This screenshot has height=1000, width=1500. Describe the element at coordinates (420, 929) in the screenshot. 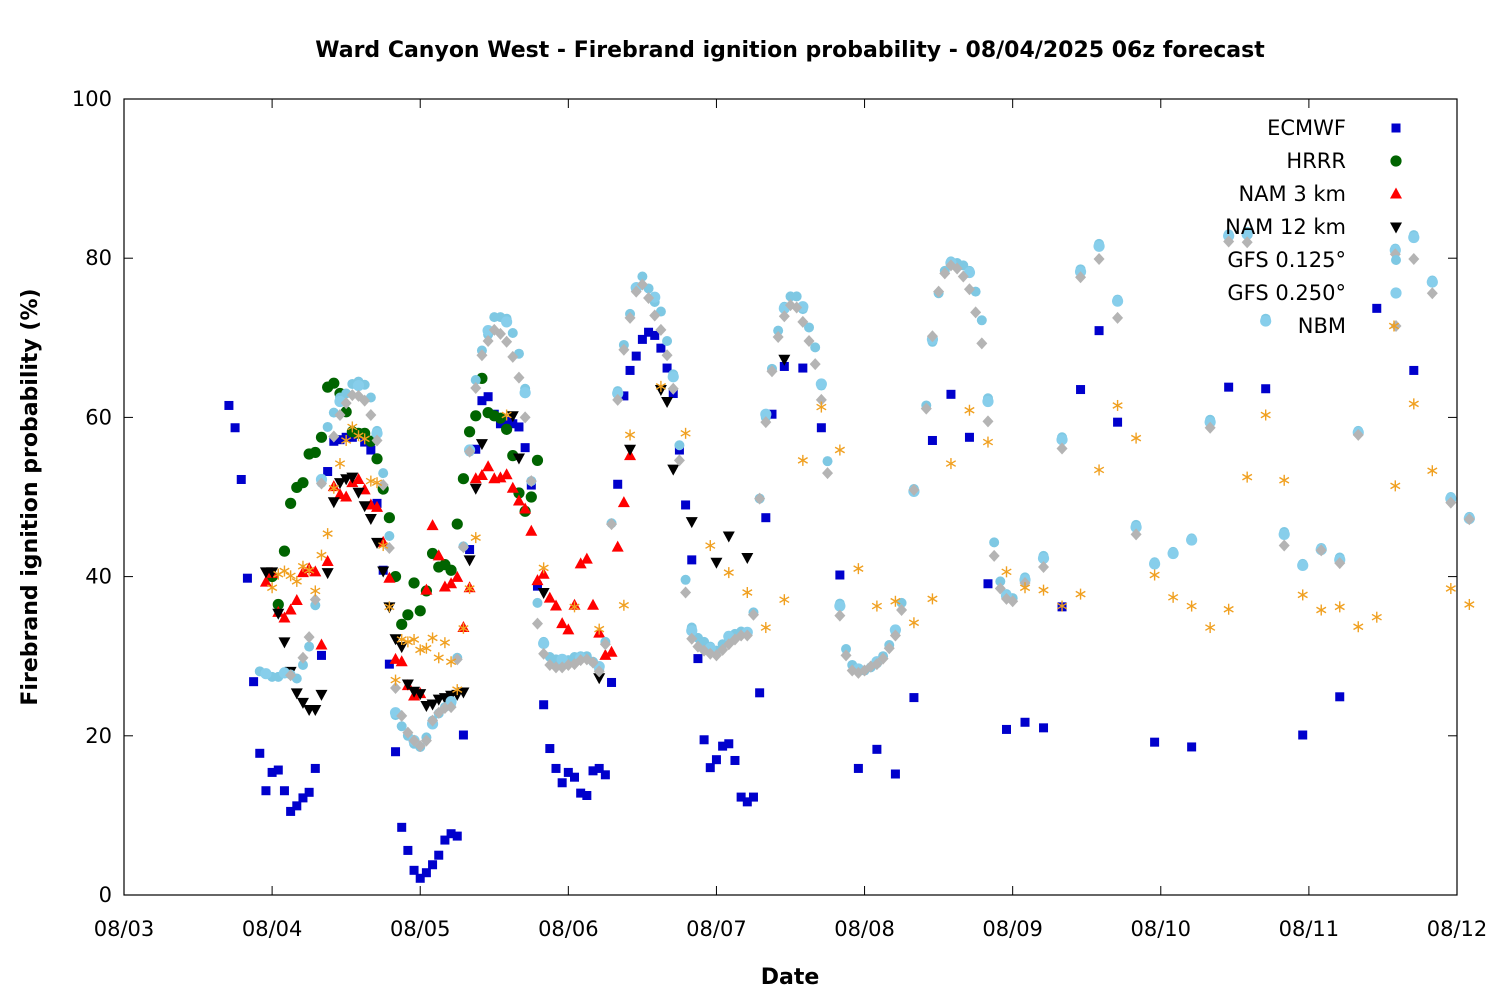

I see `x-tick-label: 08/05` at that location.